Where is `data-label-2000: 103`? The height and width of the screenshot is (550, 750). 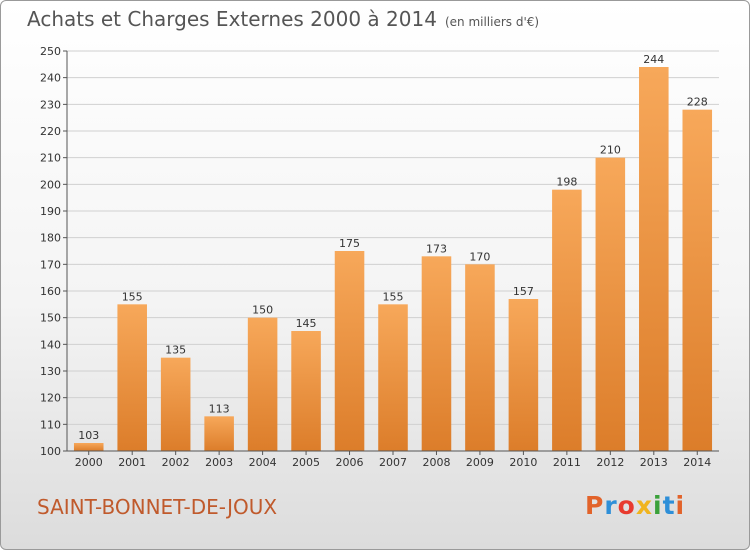
data-label-2000: 103 is located at coordinates (88, 435).